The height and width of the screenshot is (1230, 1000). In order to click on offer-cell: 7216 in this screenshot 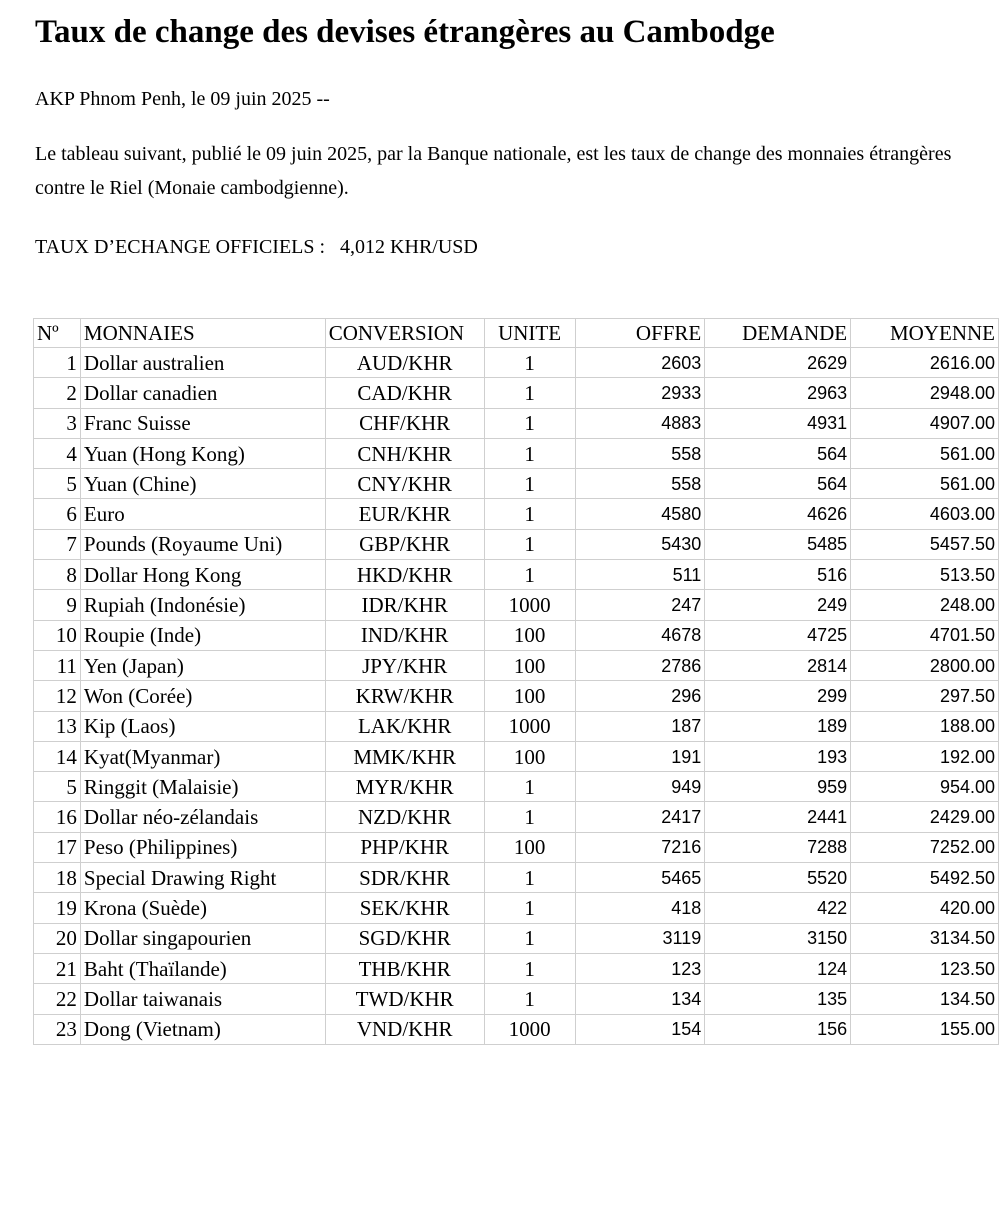, I will do `click(640, 847)`.